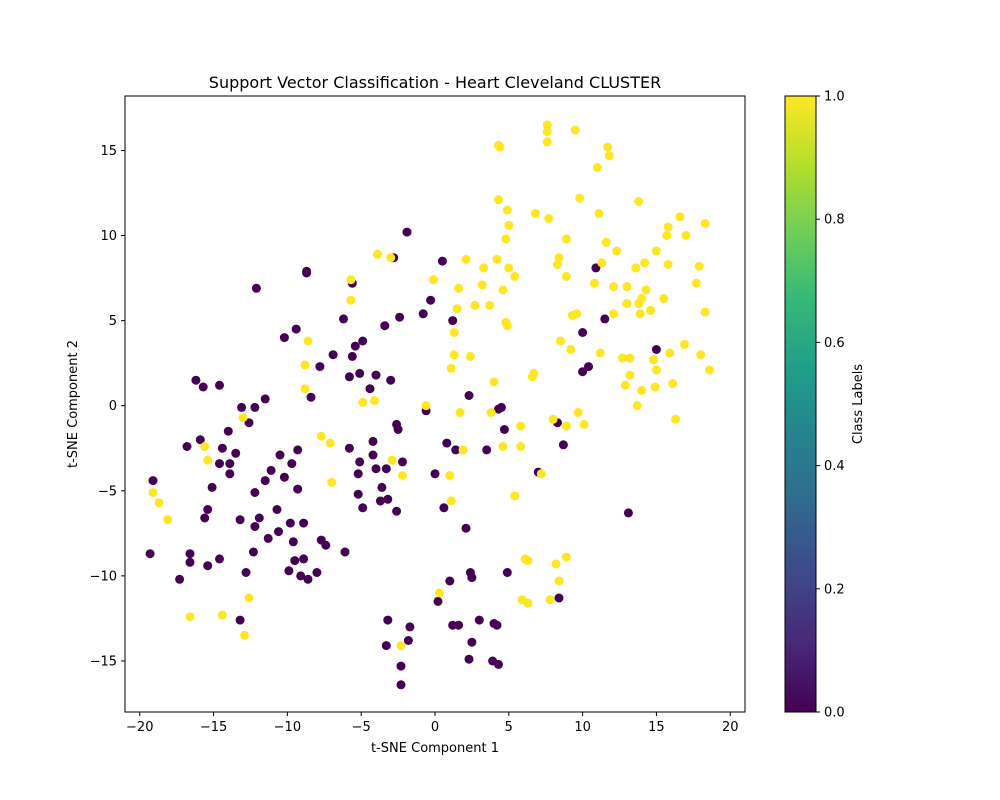 The image size is (1000, 800). What do you see at coordinates (830, 405) in the screenshot?
I see `colorbar-ticks: 0.0 0.2 0.4 0.6 0.8 1.0` at bounding box center [830, 405].